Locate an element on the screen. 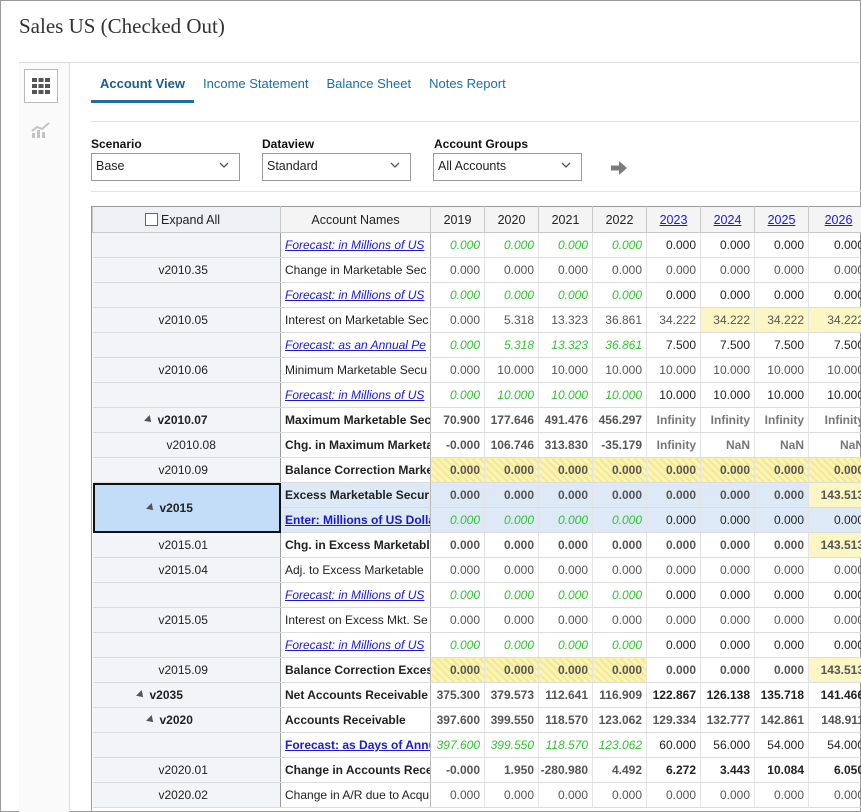  forecast-method-link: Forecast: as an Annual Pe is located at coordinates (355, 345).